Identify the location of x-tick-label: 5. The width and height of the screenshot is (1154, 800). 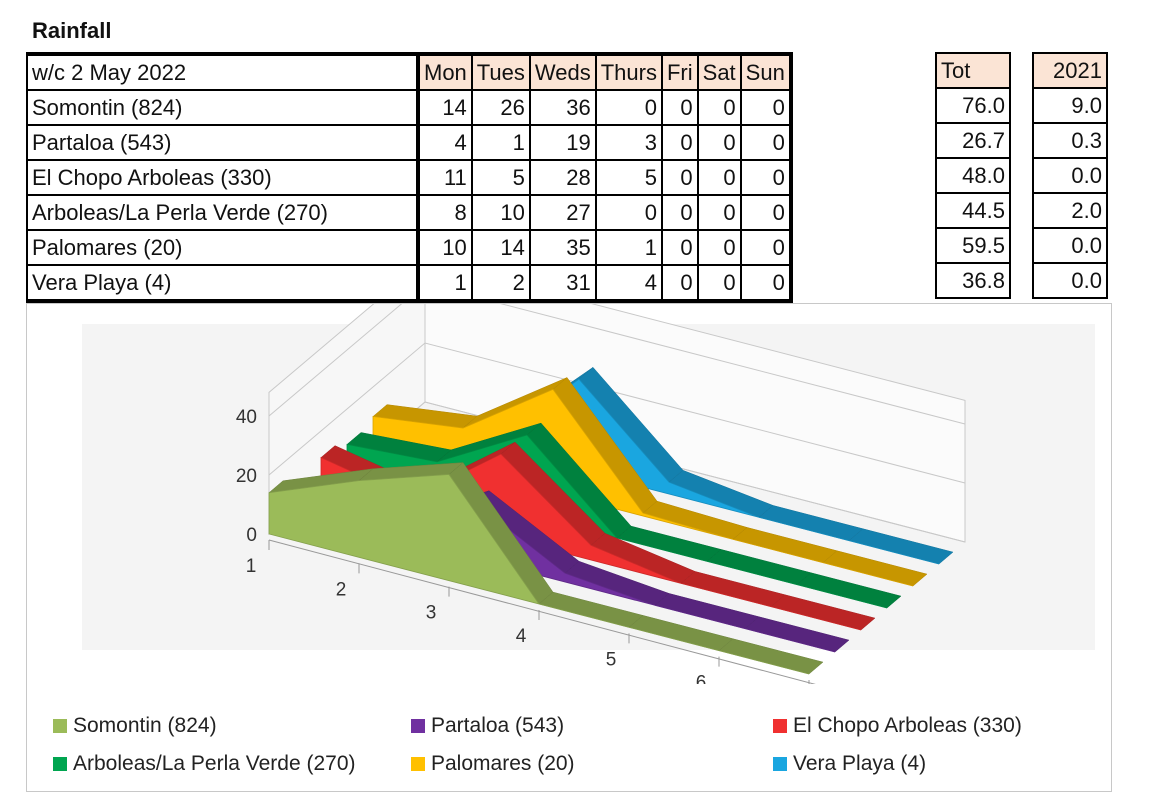
(611, 659).